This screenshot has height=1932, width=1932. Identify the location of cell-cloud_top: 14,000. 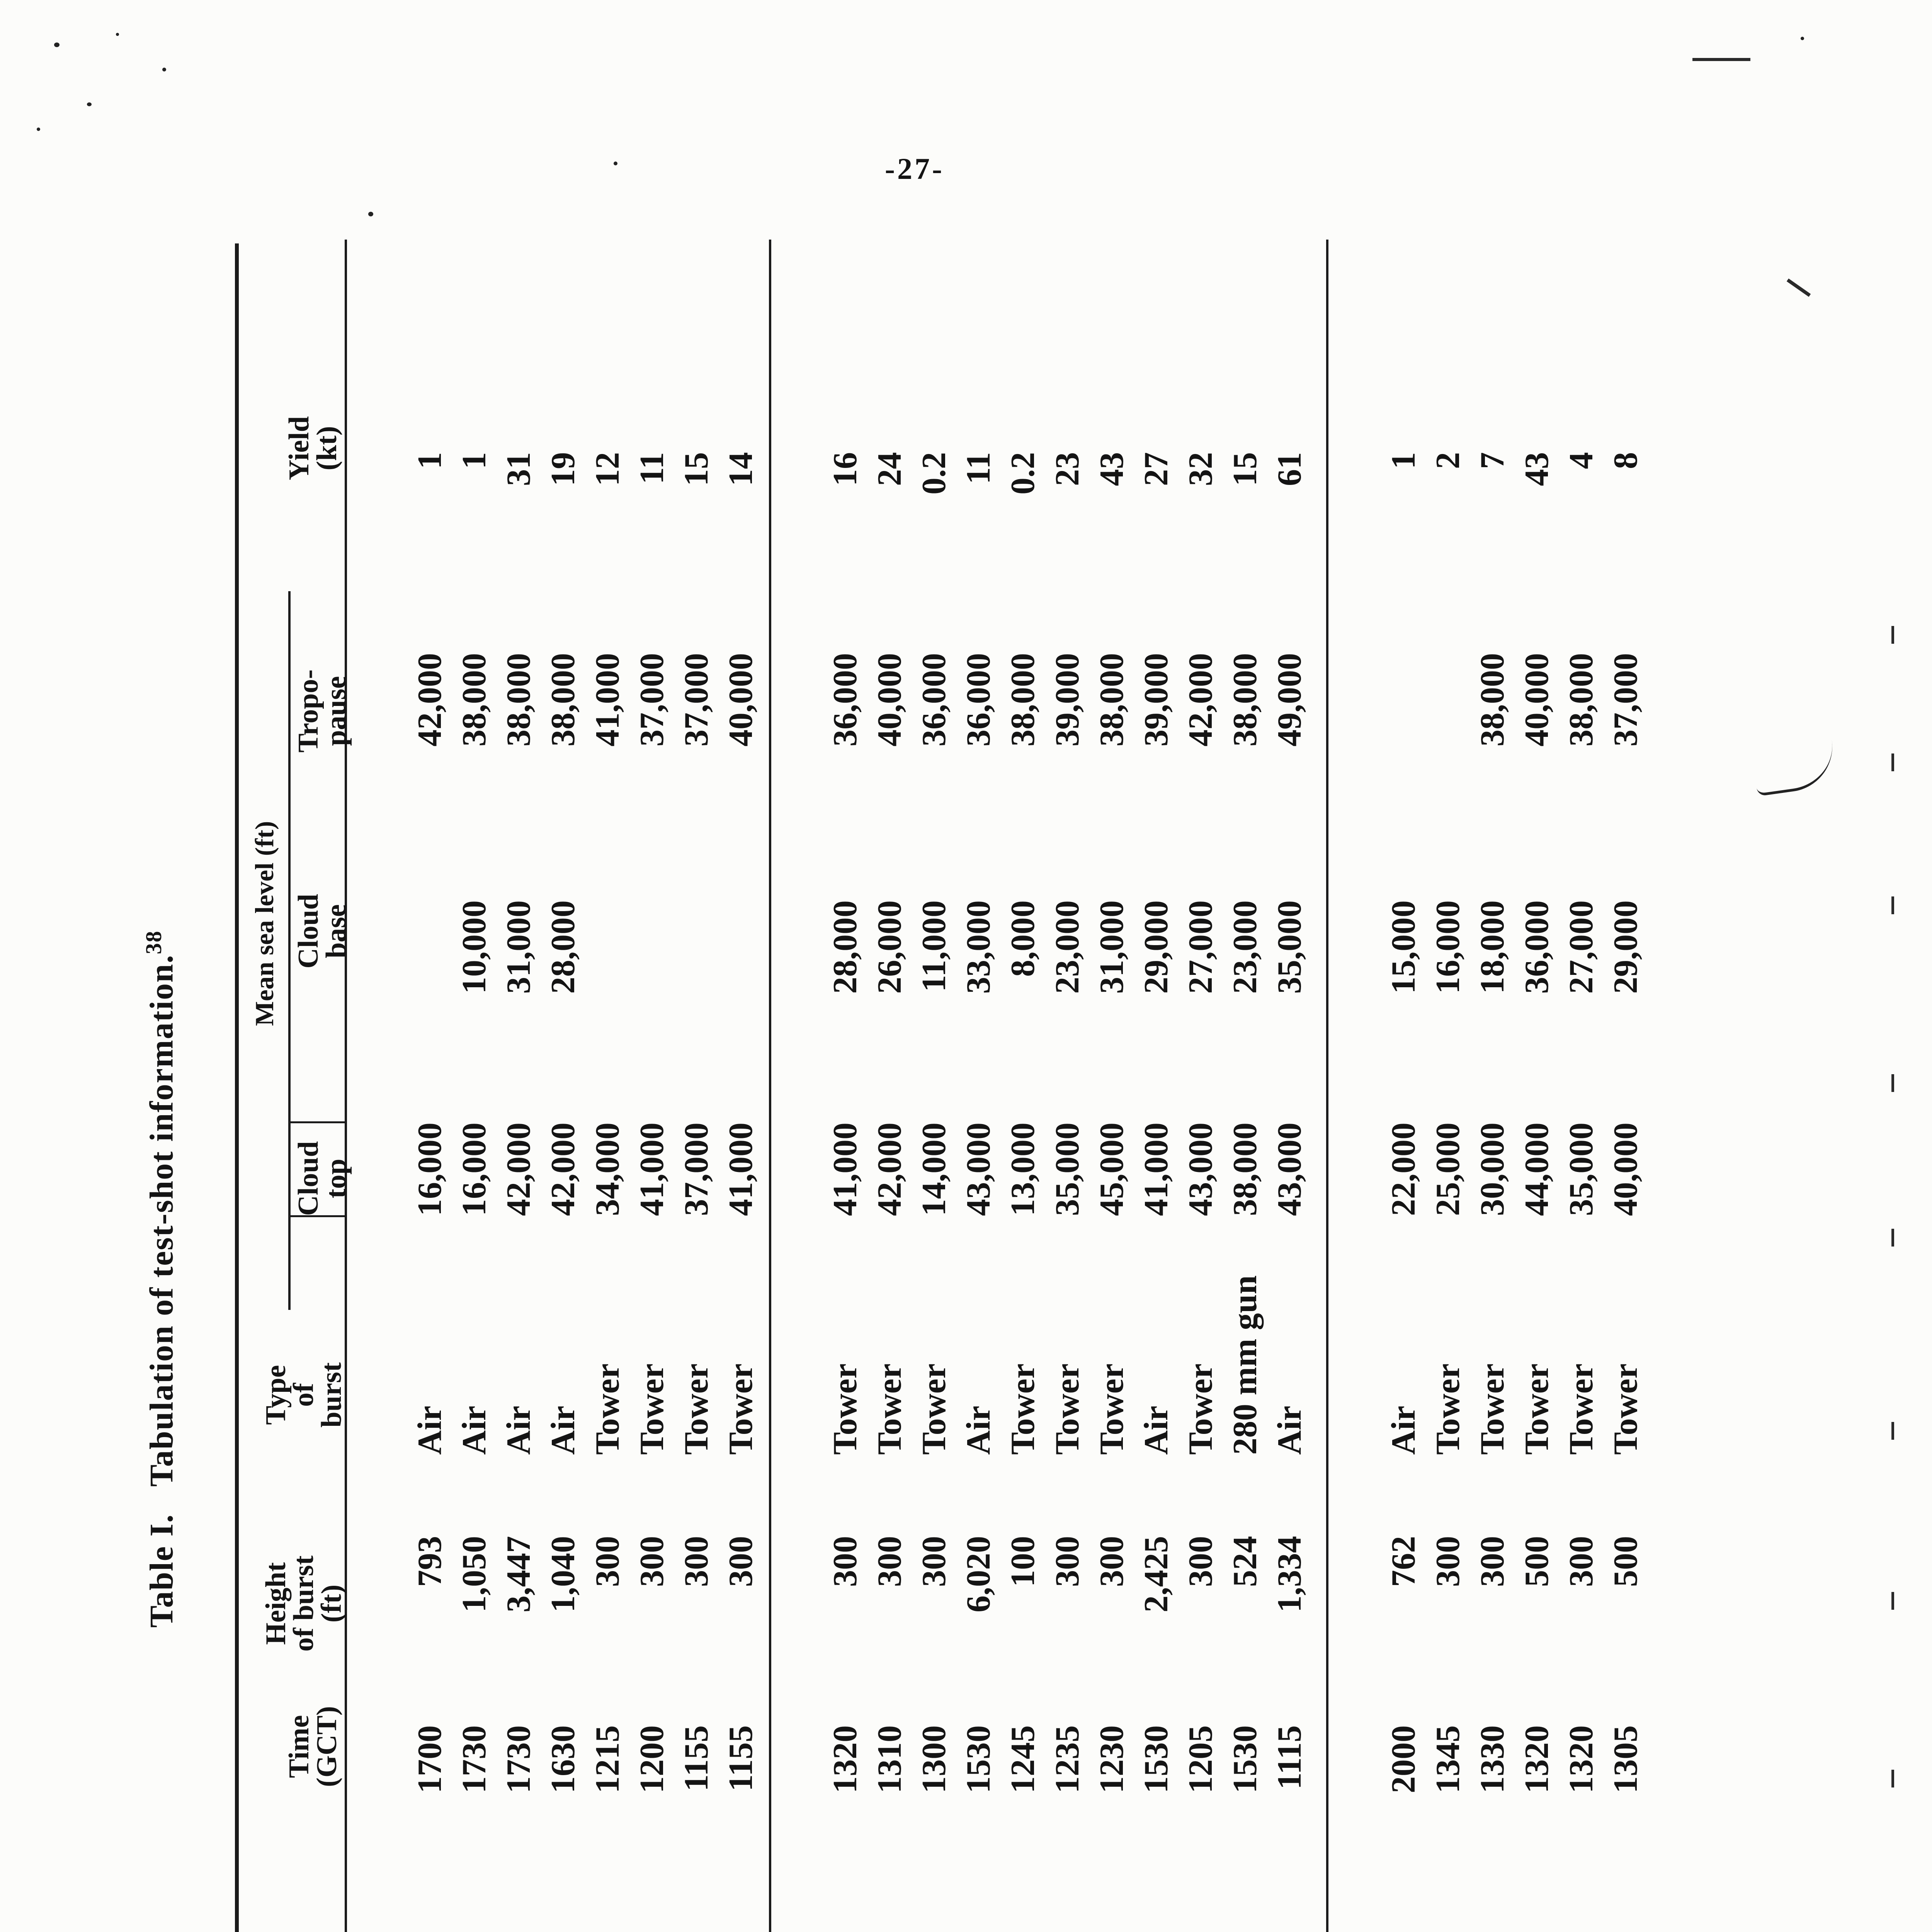
(934, 1169).